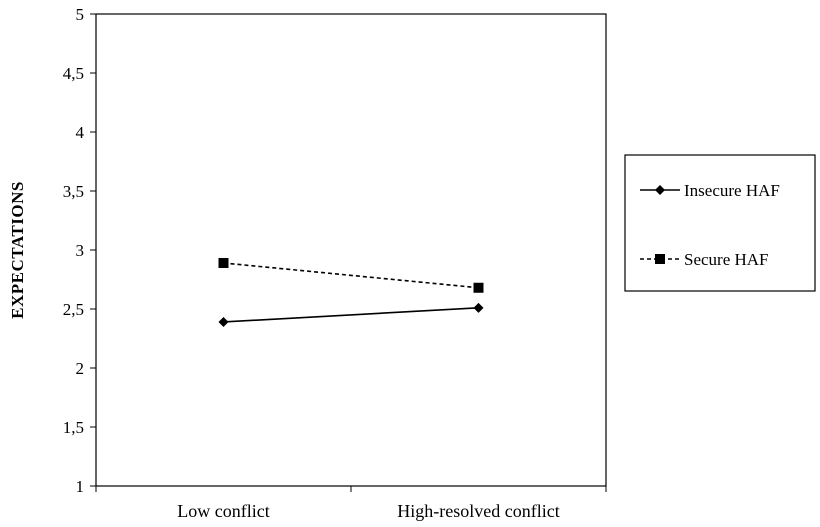 The height and width of the screenshot is (527, 820). Describe the element at coordinates (80, 368) in the screenshot. I see `y-tick-label: 2` at that location.